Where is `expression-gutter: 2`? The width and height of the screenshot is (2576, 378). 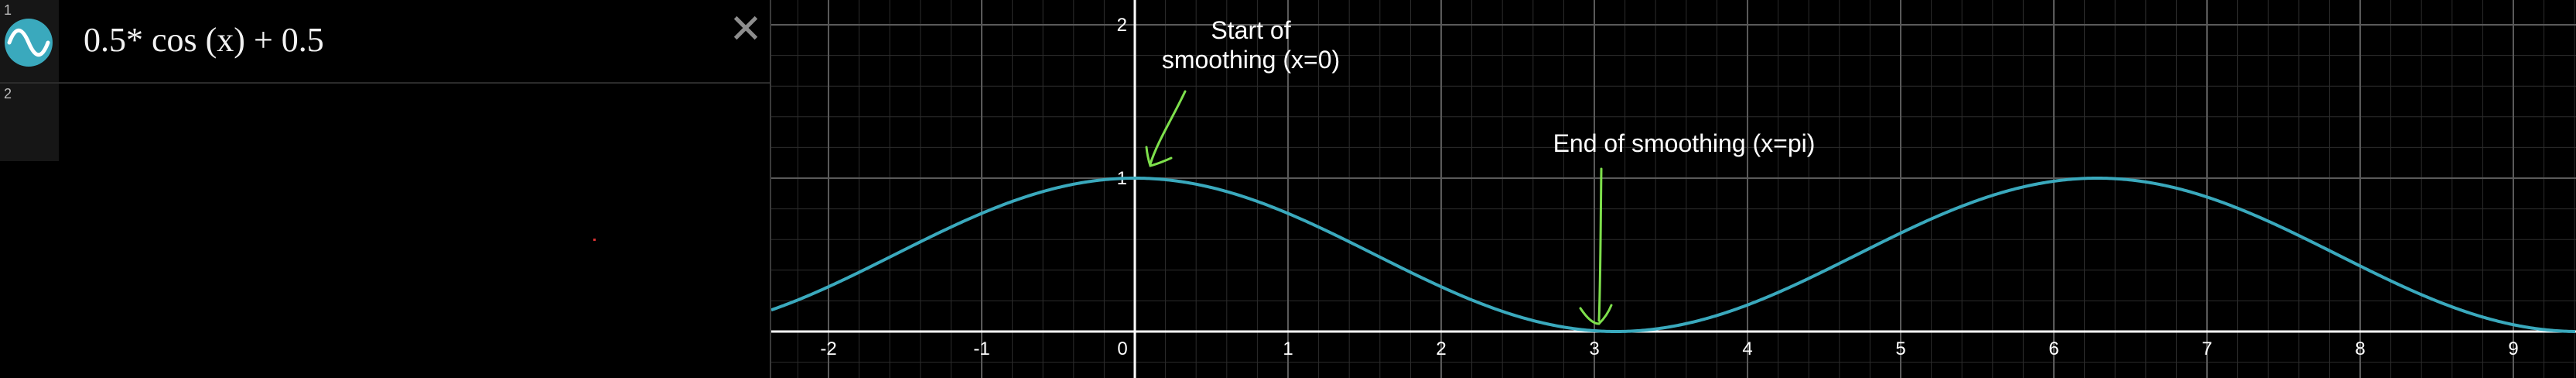
expression-gutter: 2 is located at coordinates (29, 123).